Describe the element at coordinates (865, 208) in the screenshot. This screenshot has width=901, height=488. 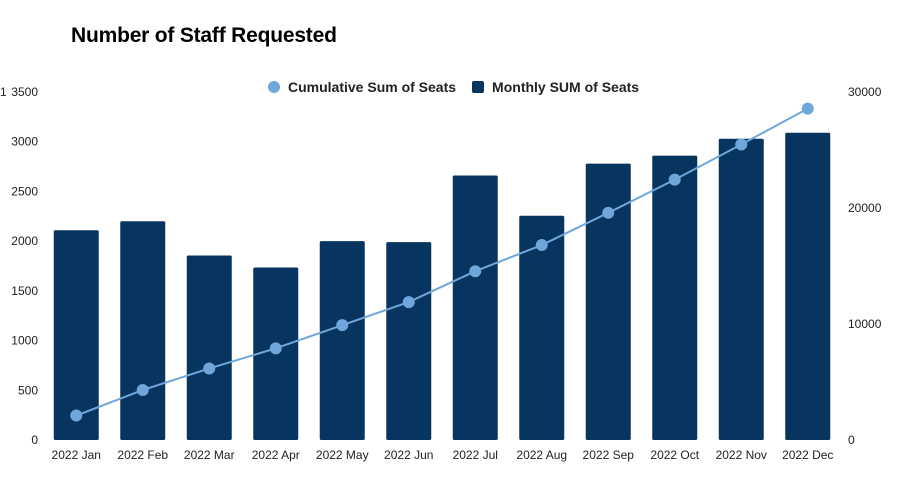
I see `right-axis-tick-label: 20000` at that location.